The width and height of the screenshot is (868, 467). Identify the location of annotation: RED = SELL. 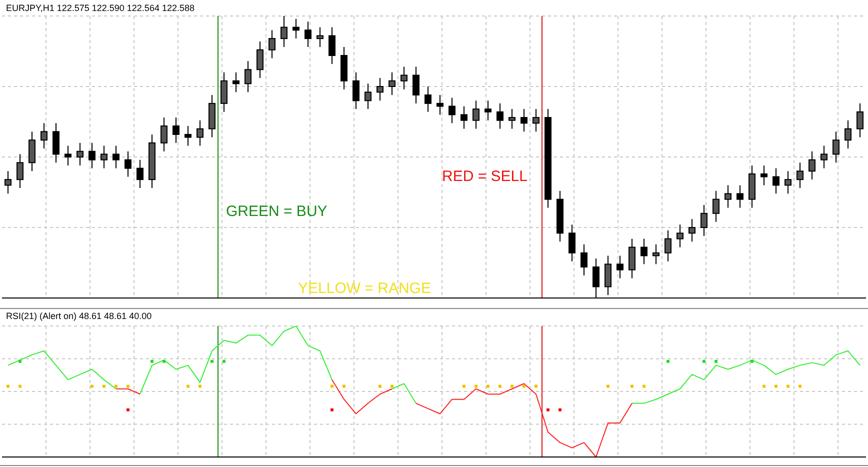
(485, 176).